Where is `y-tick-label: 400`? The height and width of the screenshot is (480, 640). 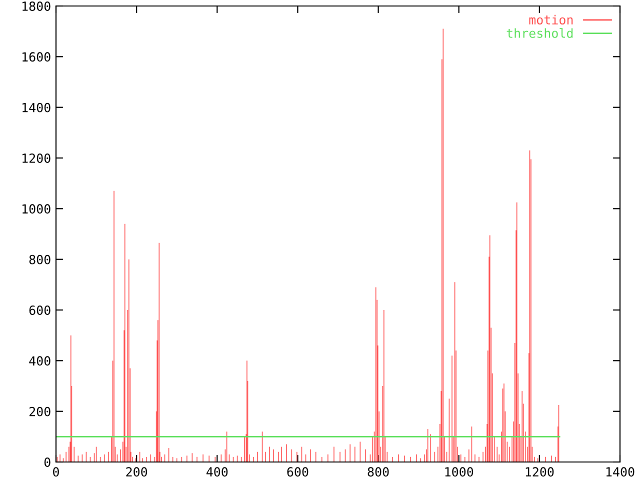 y-tick-label: 400 is located at coordinates (39, 361).